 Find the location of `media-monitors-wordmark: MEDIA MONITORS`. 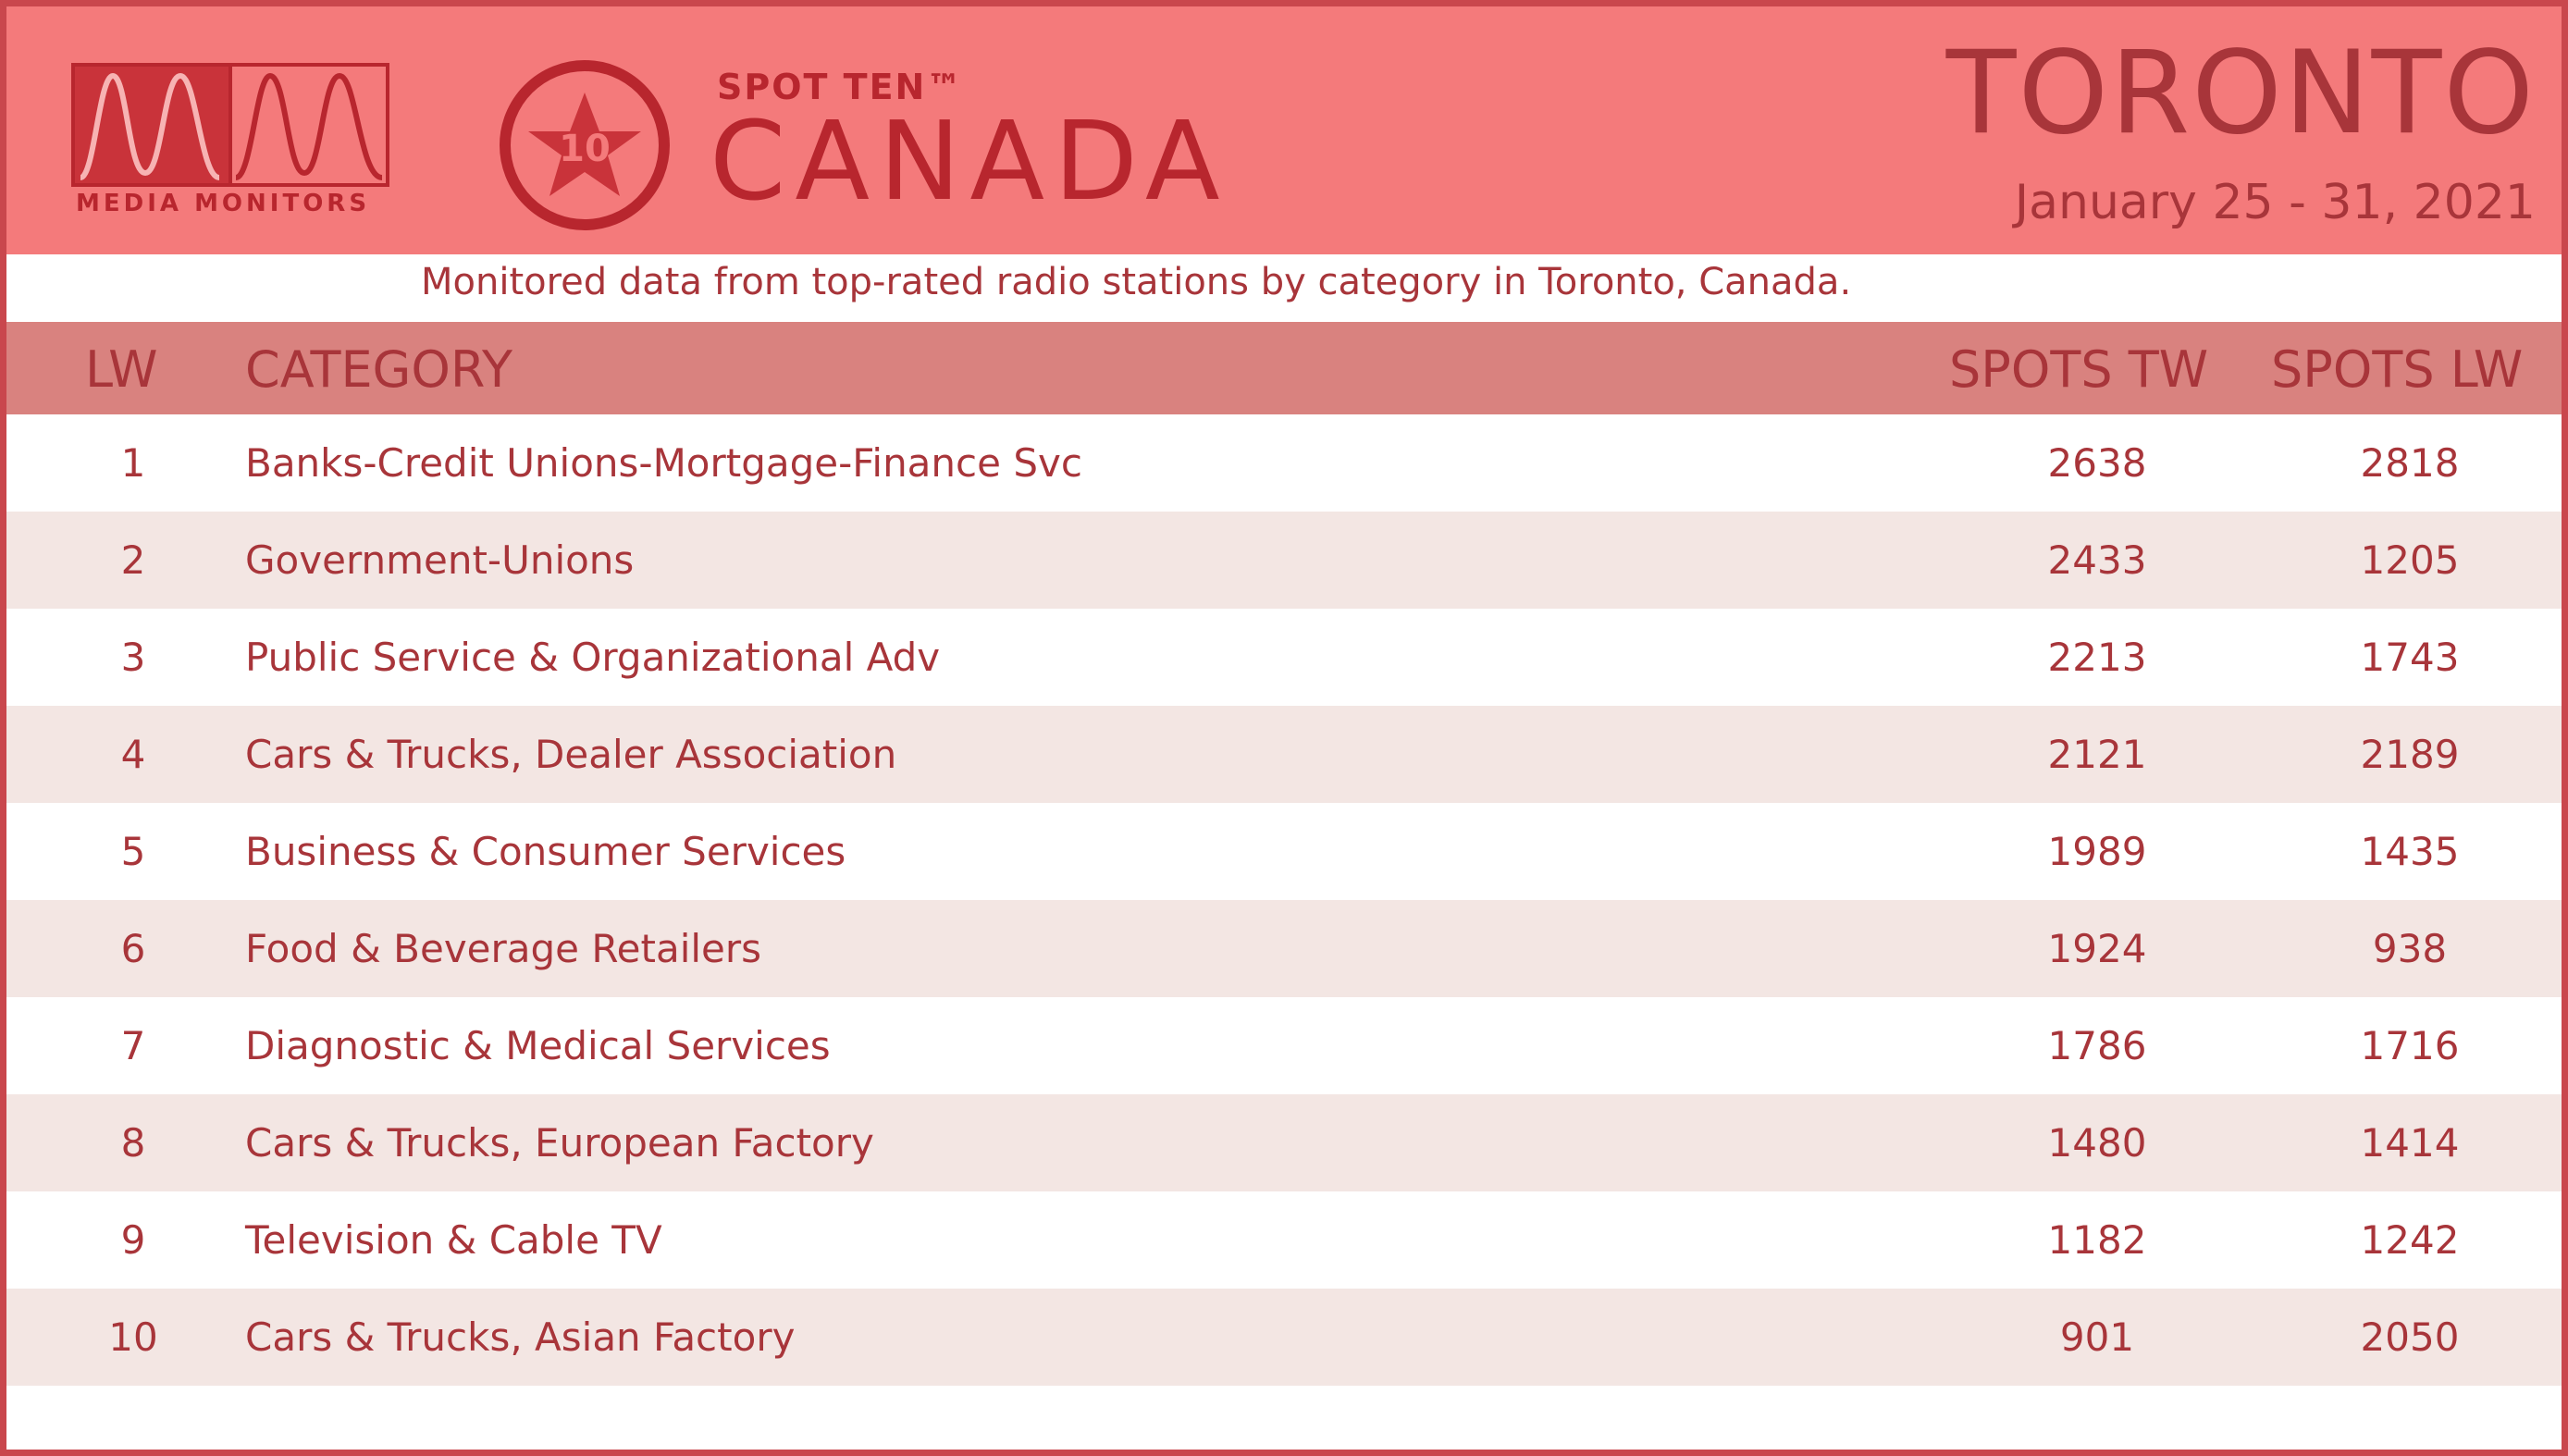

media-monitors-wordmark: MEDIA MONITORS is located at coordinates (223, 203).